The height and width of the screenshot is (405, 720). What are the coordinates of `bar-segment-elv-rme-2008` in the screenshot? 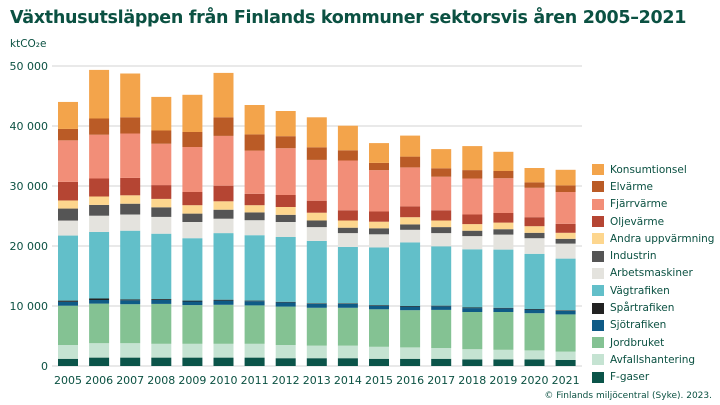 It's located at (161, 137).